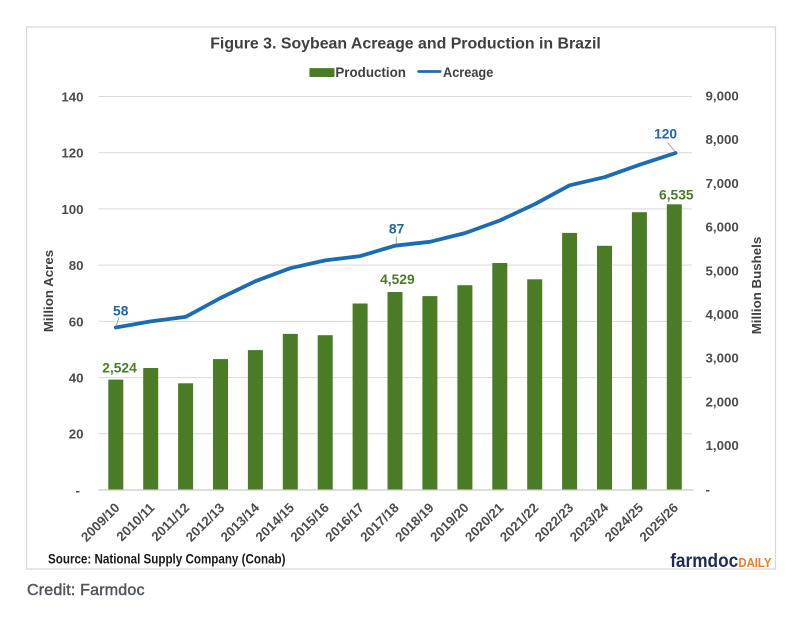 The height and width of the screenshot is (618, 811). What do you see at coordinates (76, 321) in the screenshot?
I see `svg-text: 60` at bounding box center [76, 321].